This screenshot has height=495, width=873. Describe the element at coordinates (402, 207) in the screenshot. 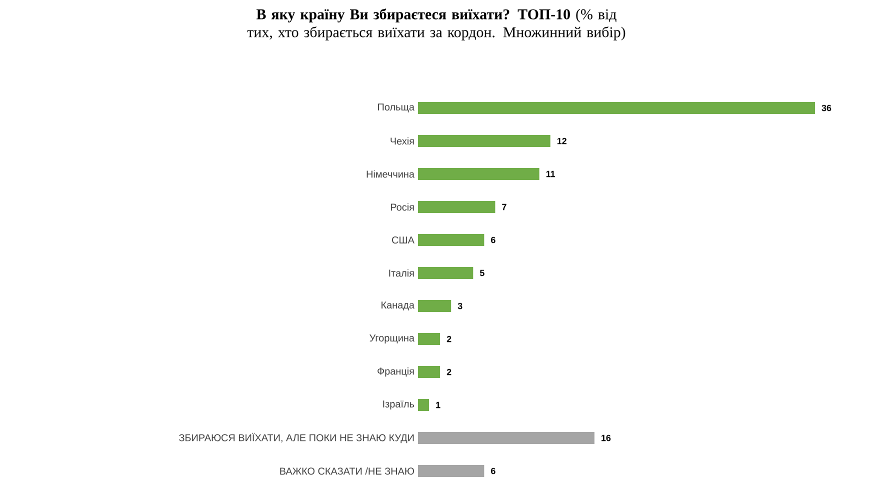

I see `y-tick-label: Росія` at that location.